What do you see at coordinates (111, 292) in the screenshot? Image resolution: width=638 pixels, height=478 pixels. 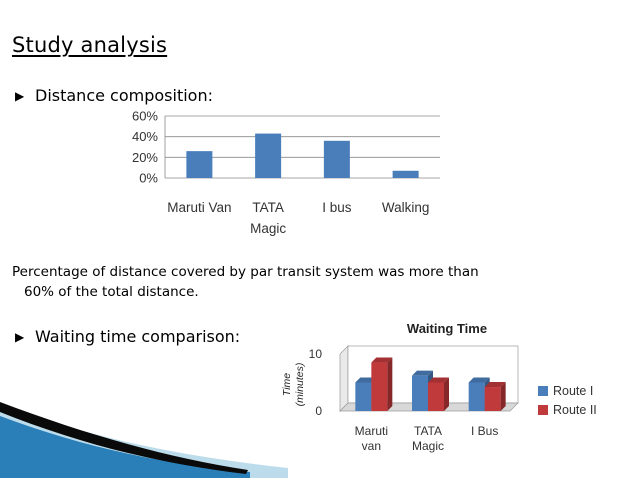 I see `summary-line-2: 60% of the total distance.` at bounding box center [111, 292].